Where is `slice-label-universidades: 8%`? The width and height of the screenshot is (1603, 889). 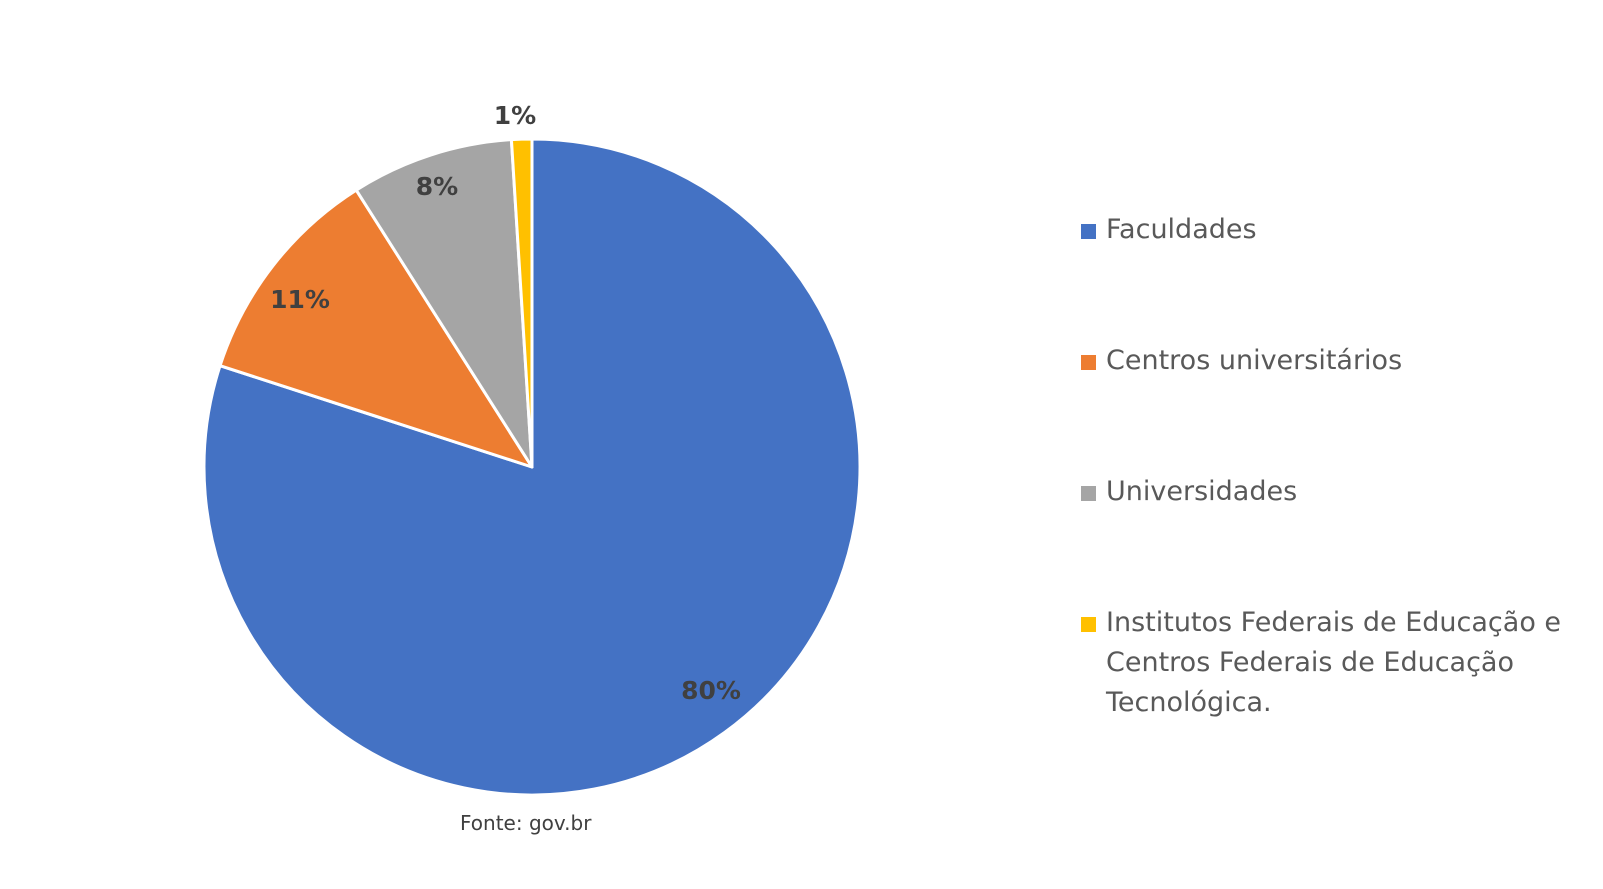 slice-label-universidades: 8% is located at coordinates (437, 186).